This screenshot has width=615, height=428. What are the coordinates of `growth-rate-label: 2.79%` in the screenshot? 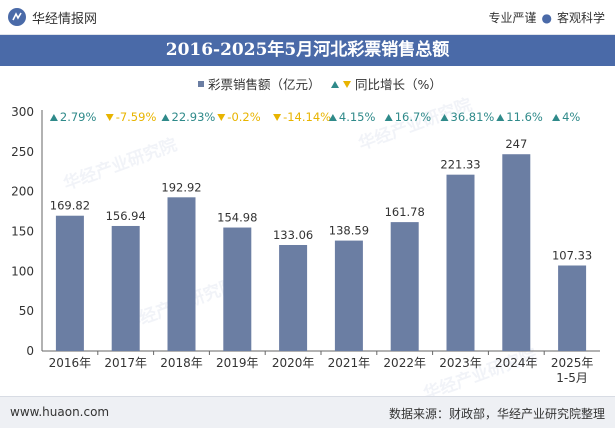 It's located at (78, 117).